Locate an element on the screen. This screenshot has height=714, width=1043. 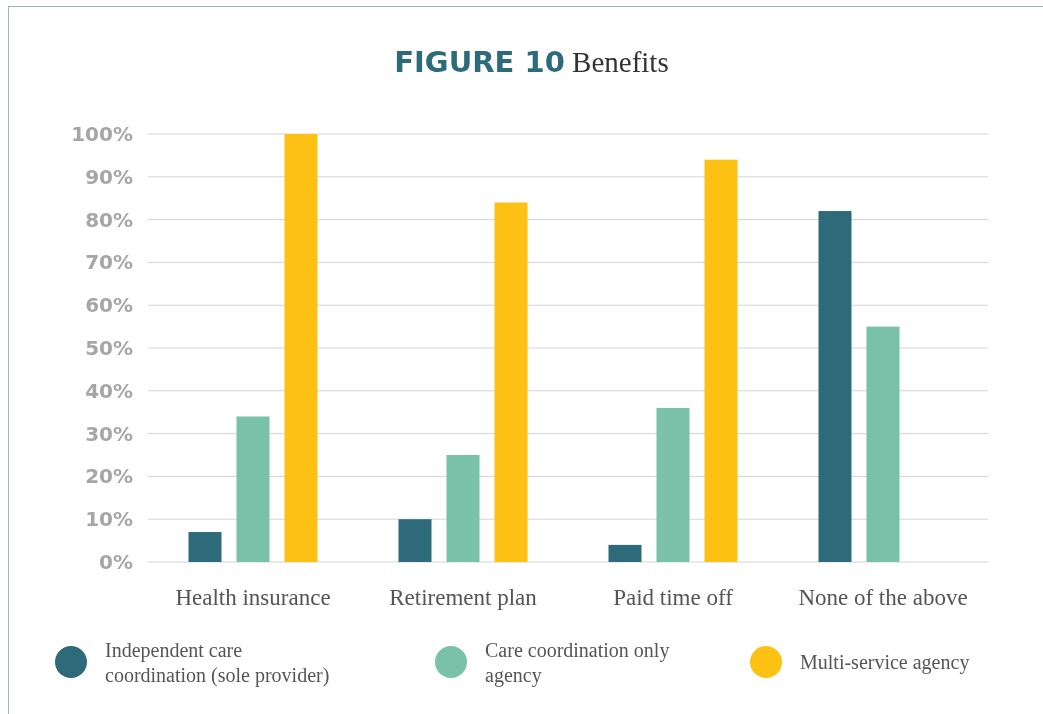
y-tick-label: 80% is located at coordinates (109, 219).